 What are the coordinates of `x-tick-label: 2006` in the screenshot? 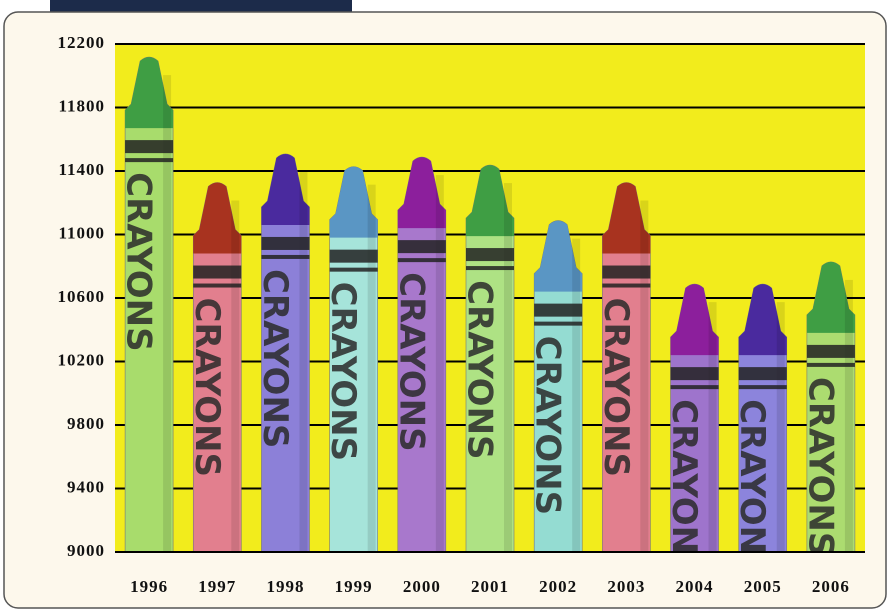 It's located at (831, 586).